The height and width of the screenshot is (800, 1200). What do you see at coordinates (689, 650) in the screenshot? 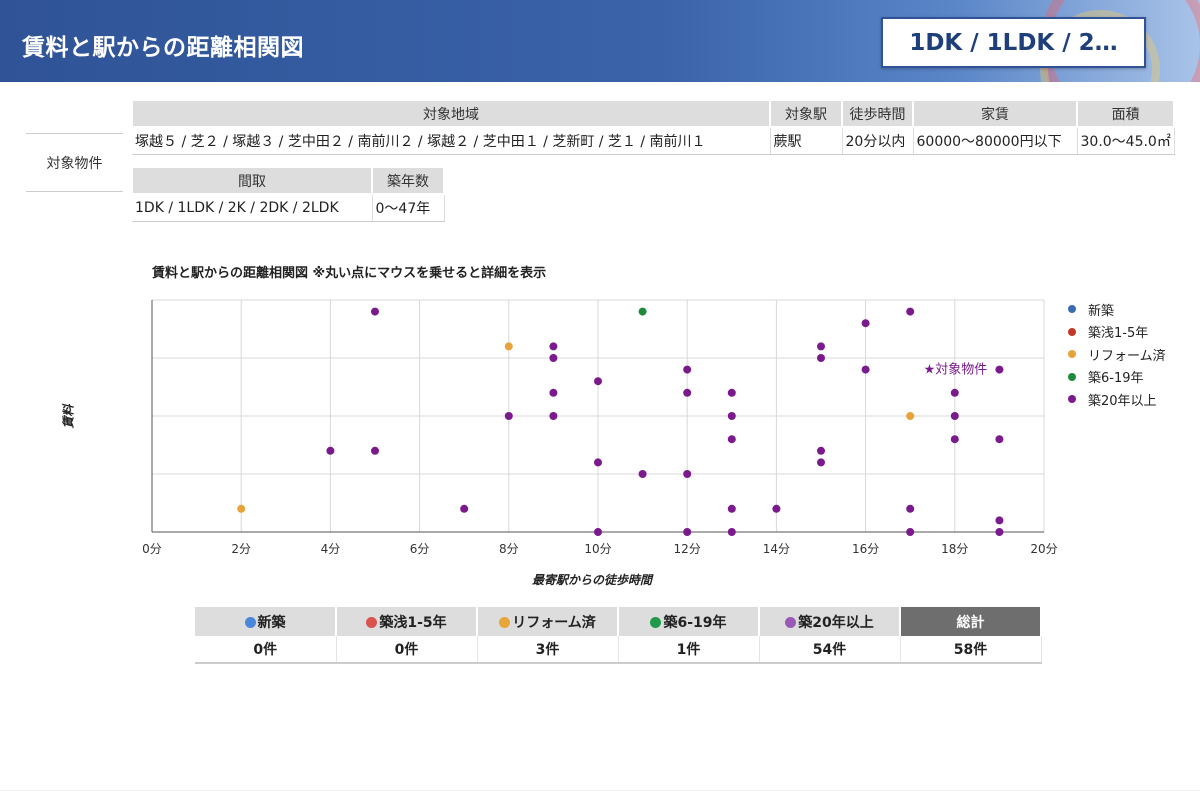
I see `summary-value-mid-age: 1件` at bounding box center [689, 650].